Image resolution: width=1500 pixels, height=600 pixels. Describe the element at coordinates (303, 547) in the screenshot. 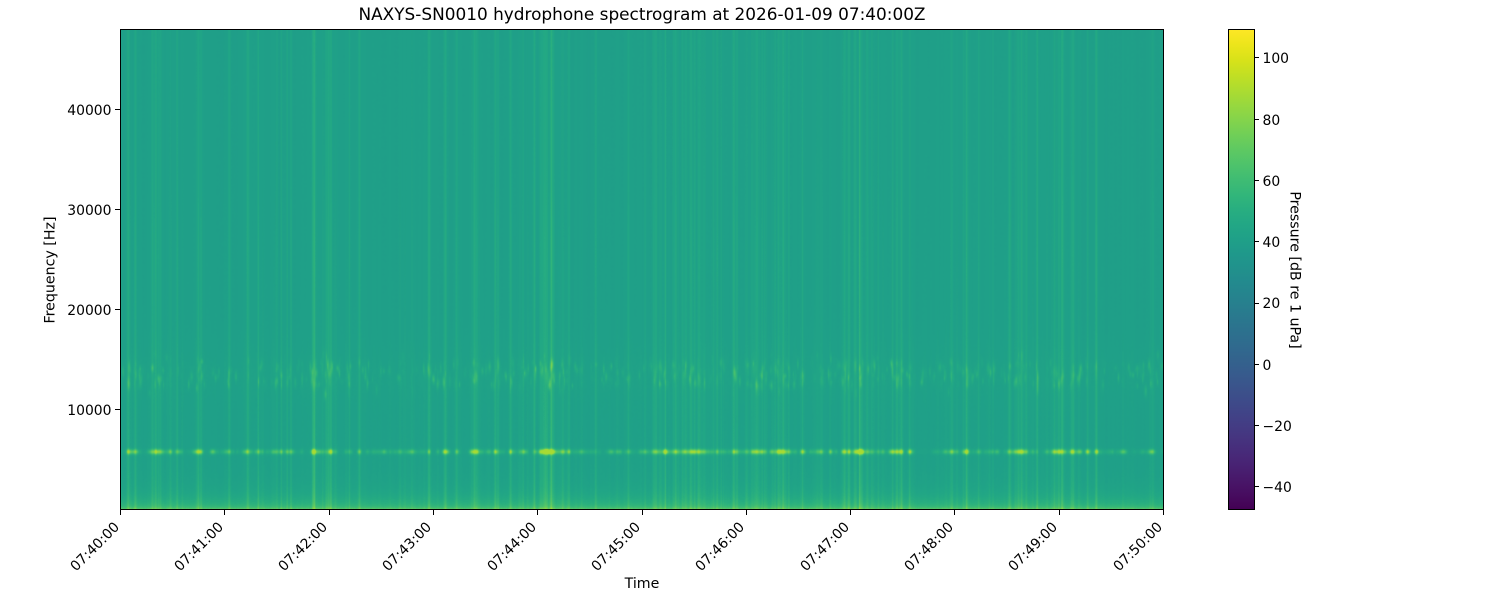

I see `x-tick-label: 07:42:00` at that location.